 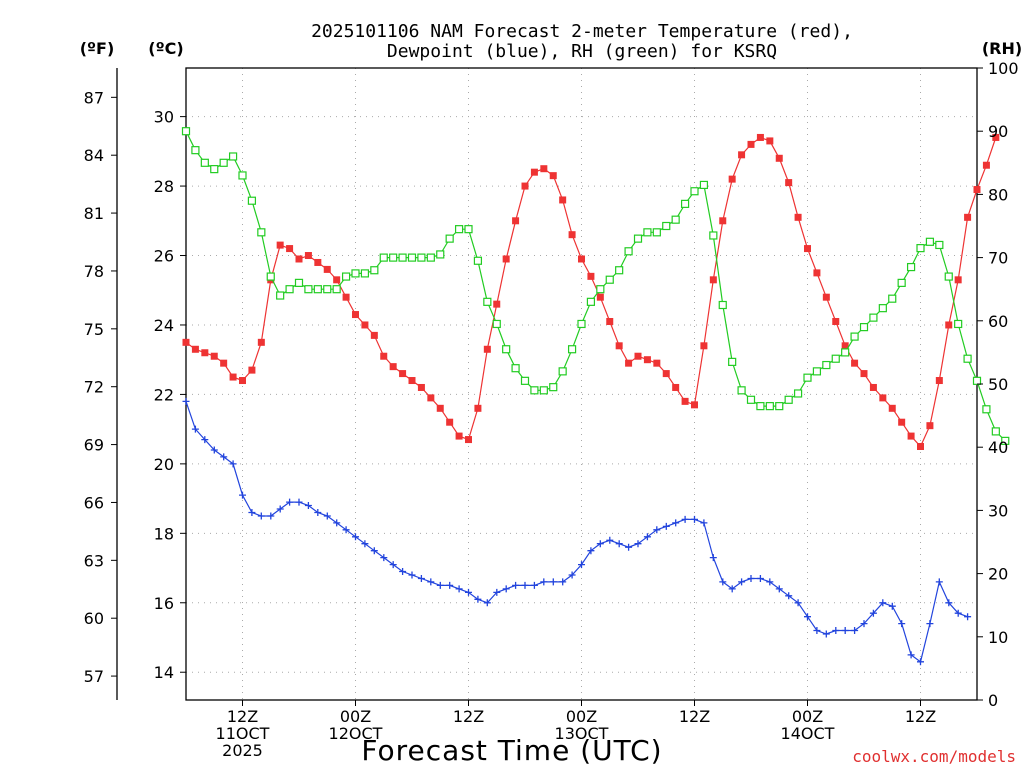 I want to click on c-tick-label: 18, so click(x=164, y=533).